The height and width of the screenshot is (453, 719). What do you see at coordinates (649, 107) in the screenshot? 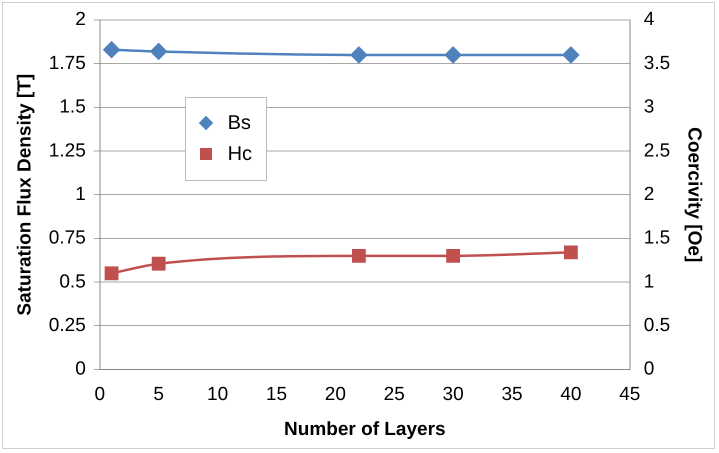
I see `y2-tick-label: 3` at bounding box center [649, 107].